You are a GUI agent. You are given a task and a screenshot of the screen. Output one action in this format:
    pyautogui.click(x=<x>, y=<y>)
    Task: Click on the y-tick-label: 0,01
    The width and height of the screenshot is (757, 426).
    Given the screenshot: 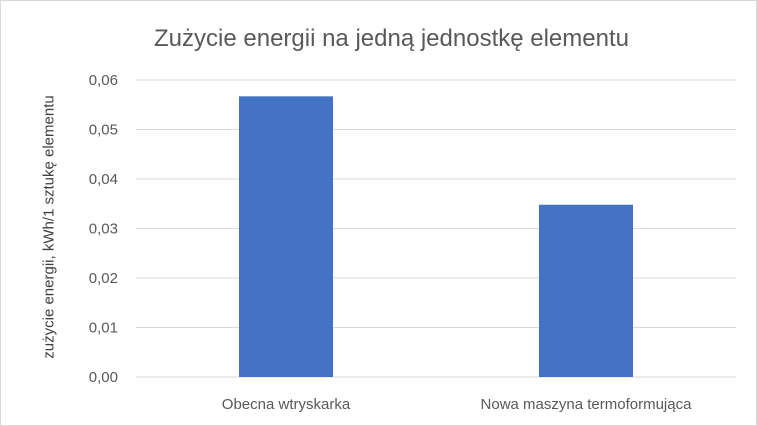 What is the action you would take?
    pyautogui.click(x=103, y=328)
    